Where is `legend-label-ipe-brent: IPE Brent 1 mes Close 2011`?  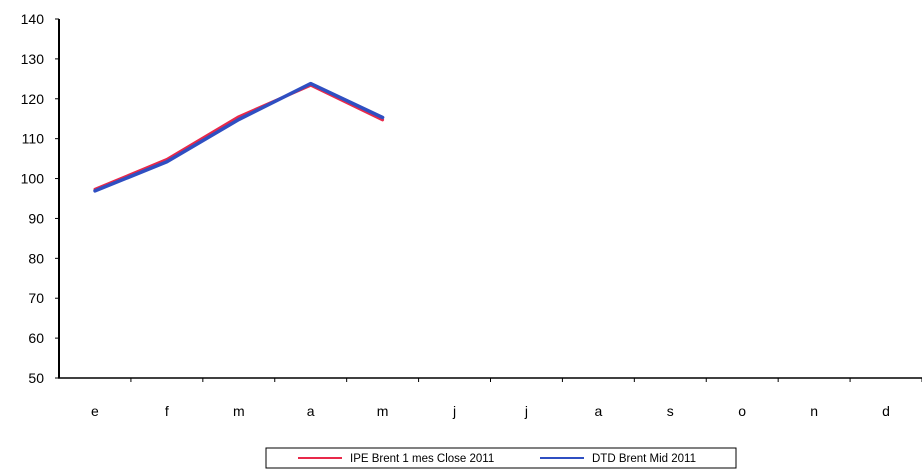
legend-label-ipe-brent: IPE Brent 1 mes Close 2011 is located at coordinates (422, 459).